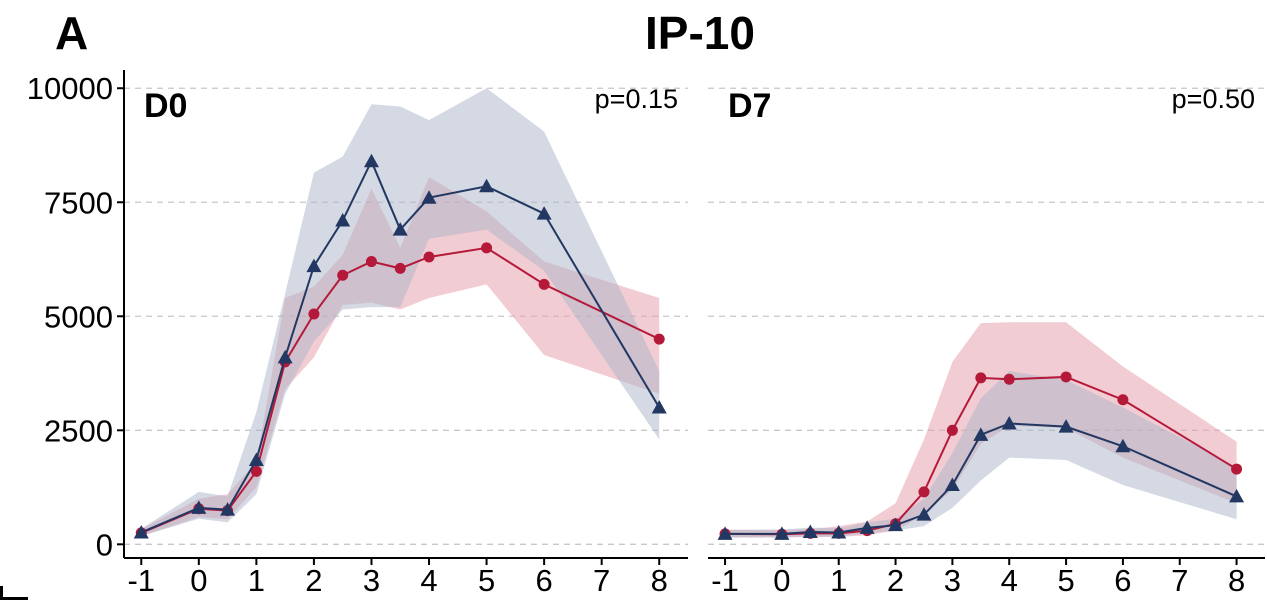  Describe the element at coordinates (981, 454) in the screenshot. I see `ribbon-triangle` at that location.